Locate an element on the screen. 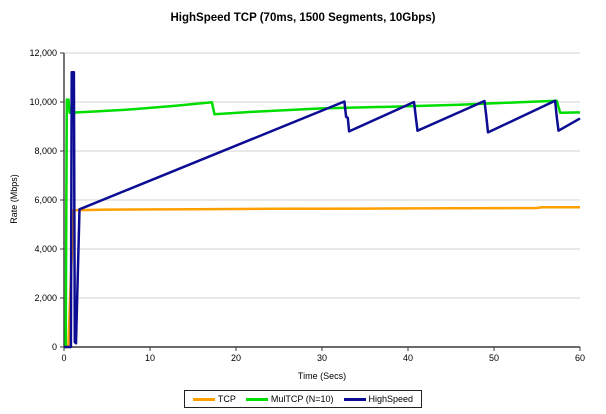  multcp-line-swatch is located at coordinates (256, 399).